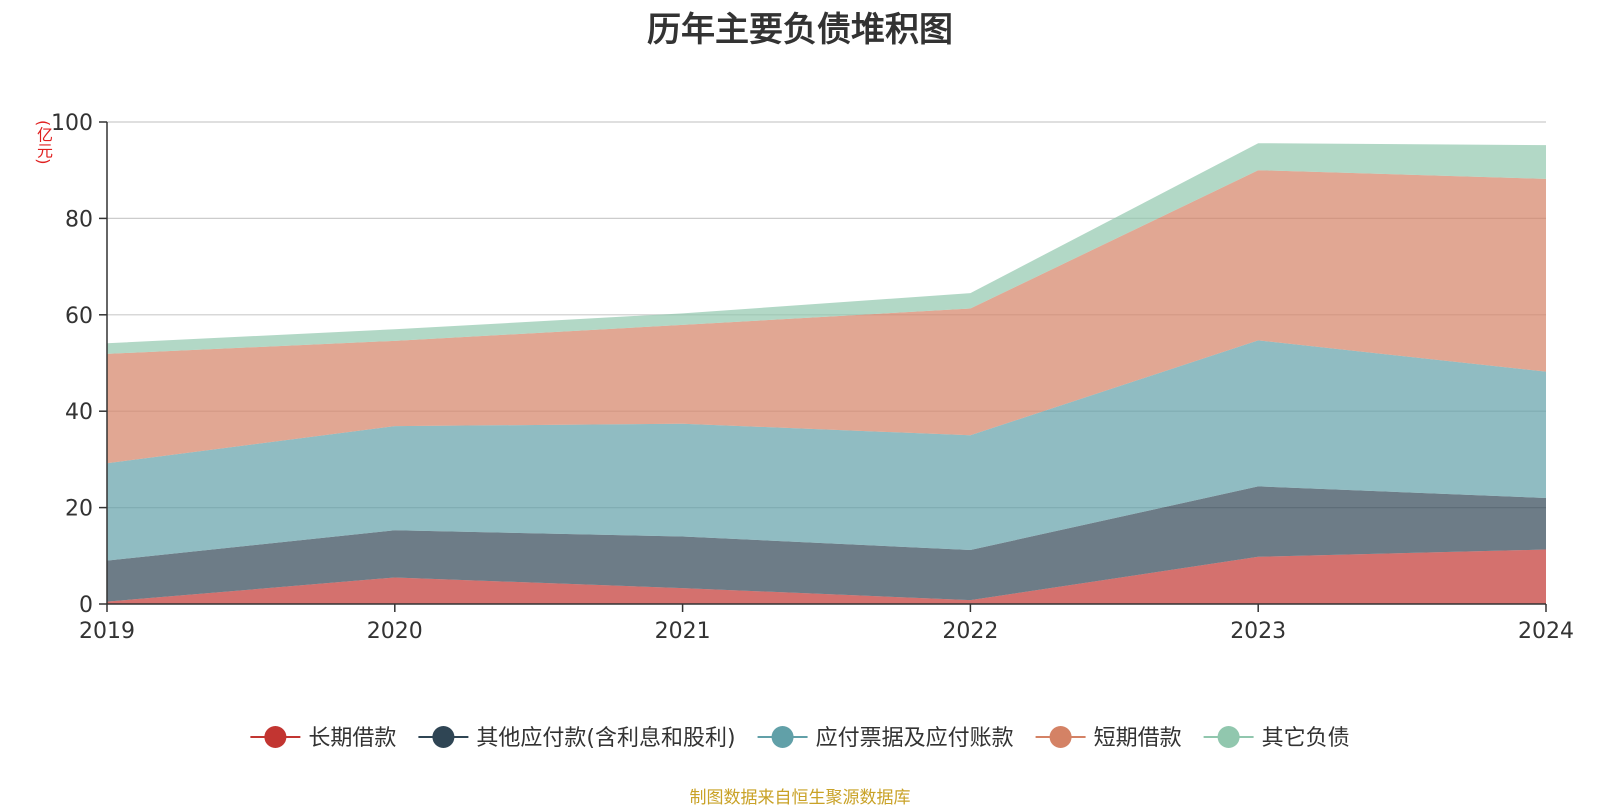 The width and height of the screenshot is (1600, 808). Describe the element at coordinates (72, 123) in the screenshot. I see `y-tick-label: 100` at that location.